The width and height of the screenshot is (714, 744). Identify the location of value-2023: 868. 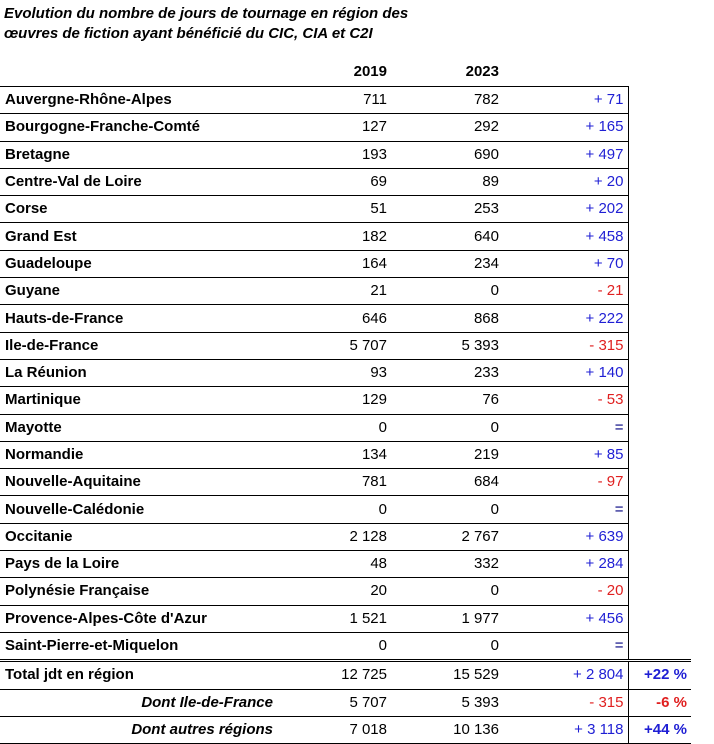
(447, 318).